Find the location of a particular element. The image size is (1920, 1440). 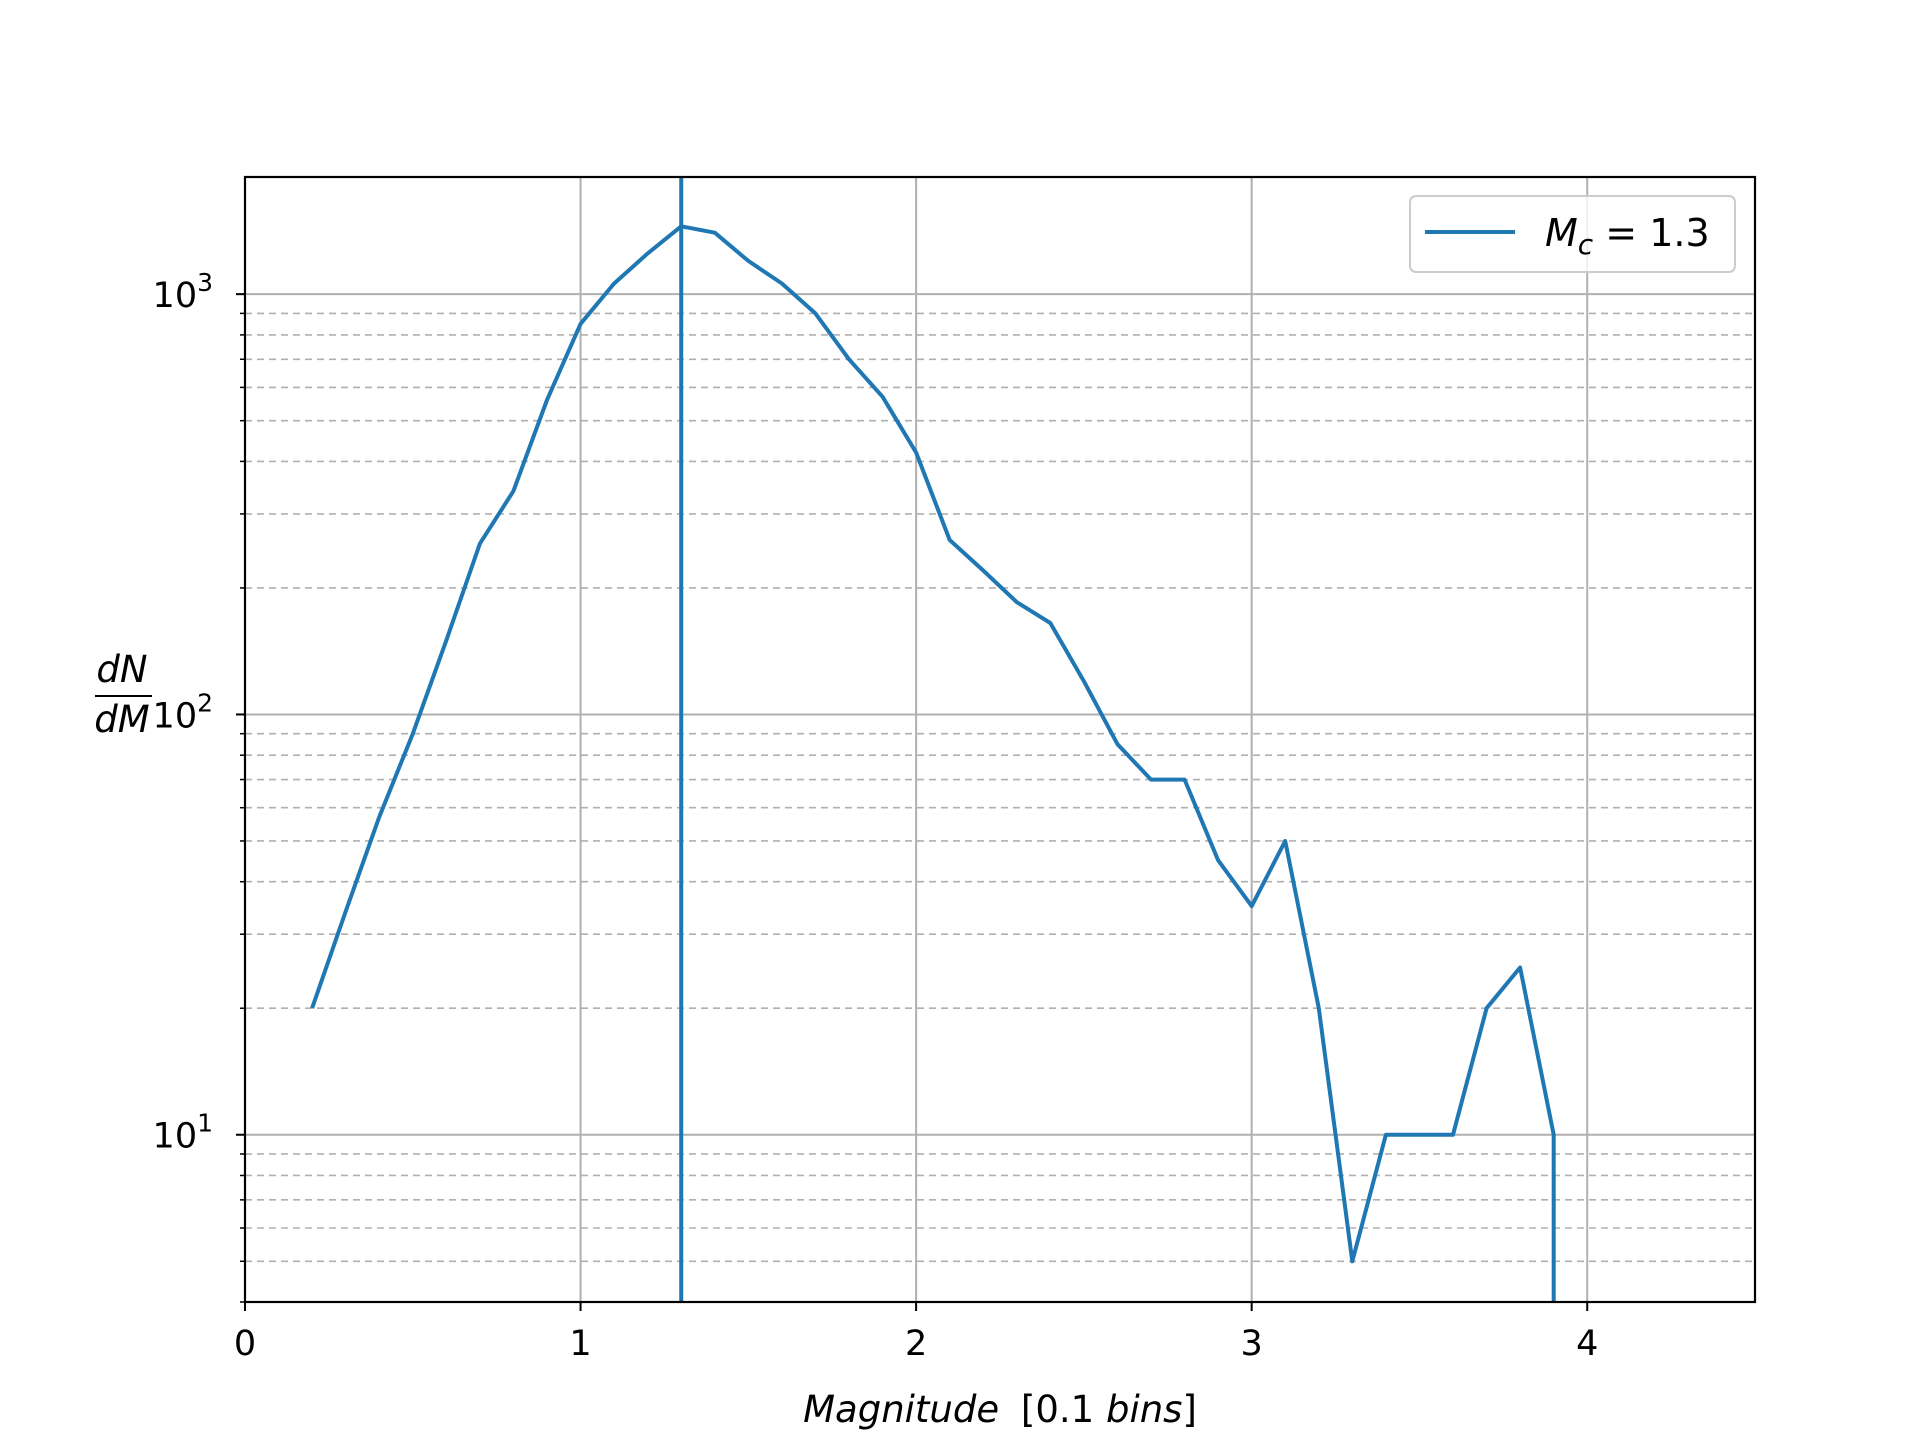

y-tick-exponent: 3 is located at coordinates (205, 282).